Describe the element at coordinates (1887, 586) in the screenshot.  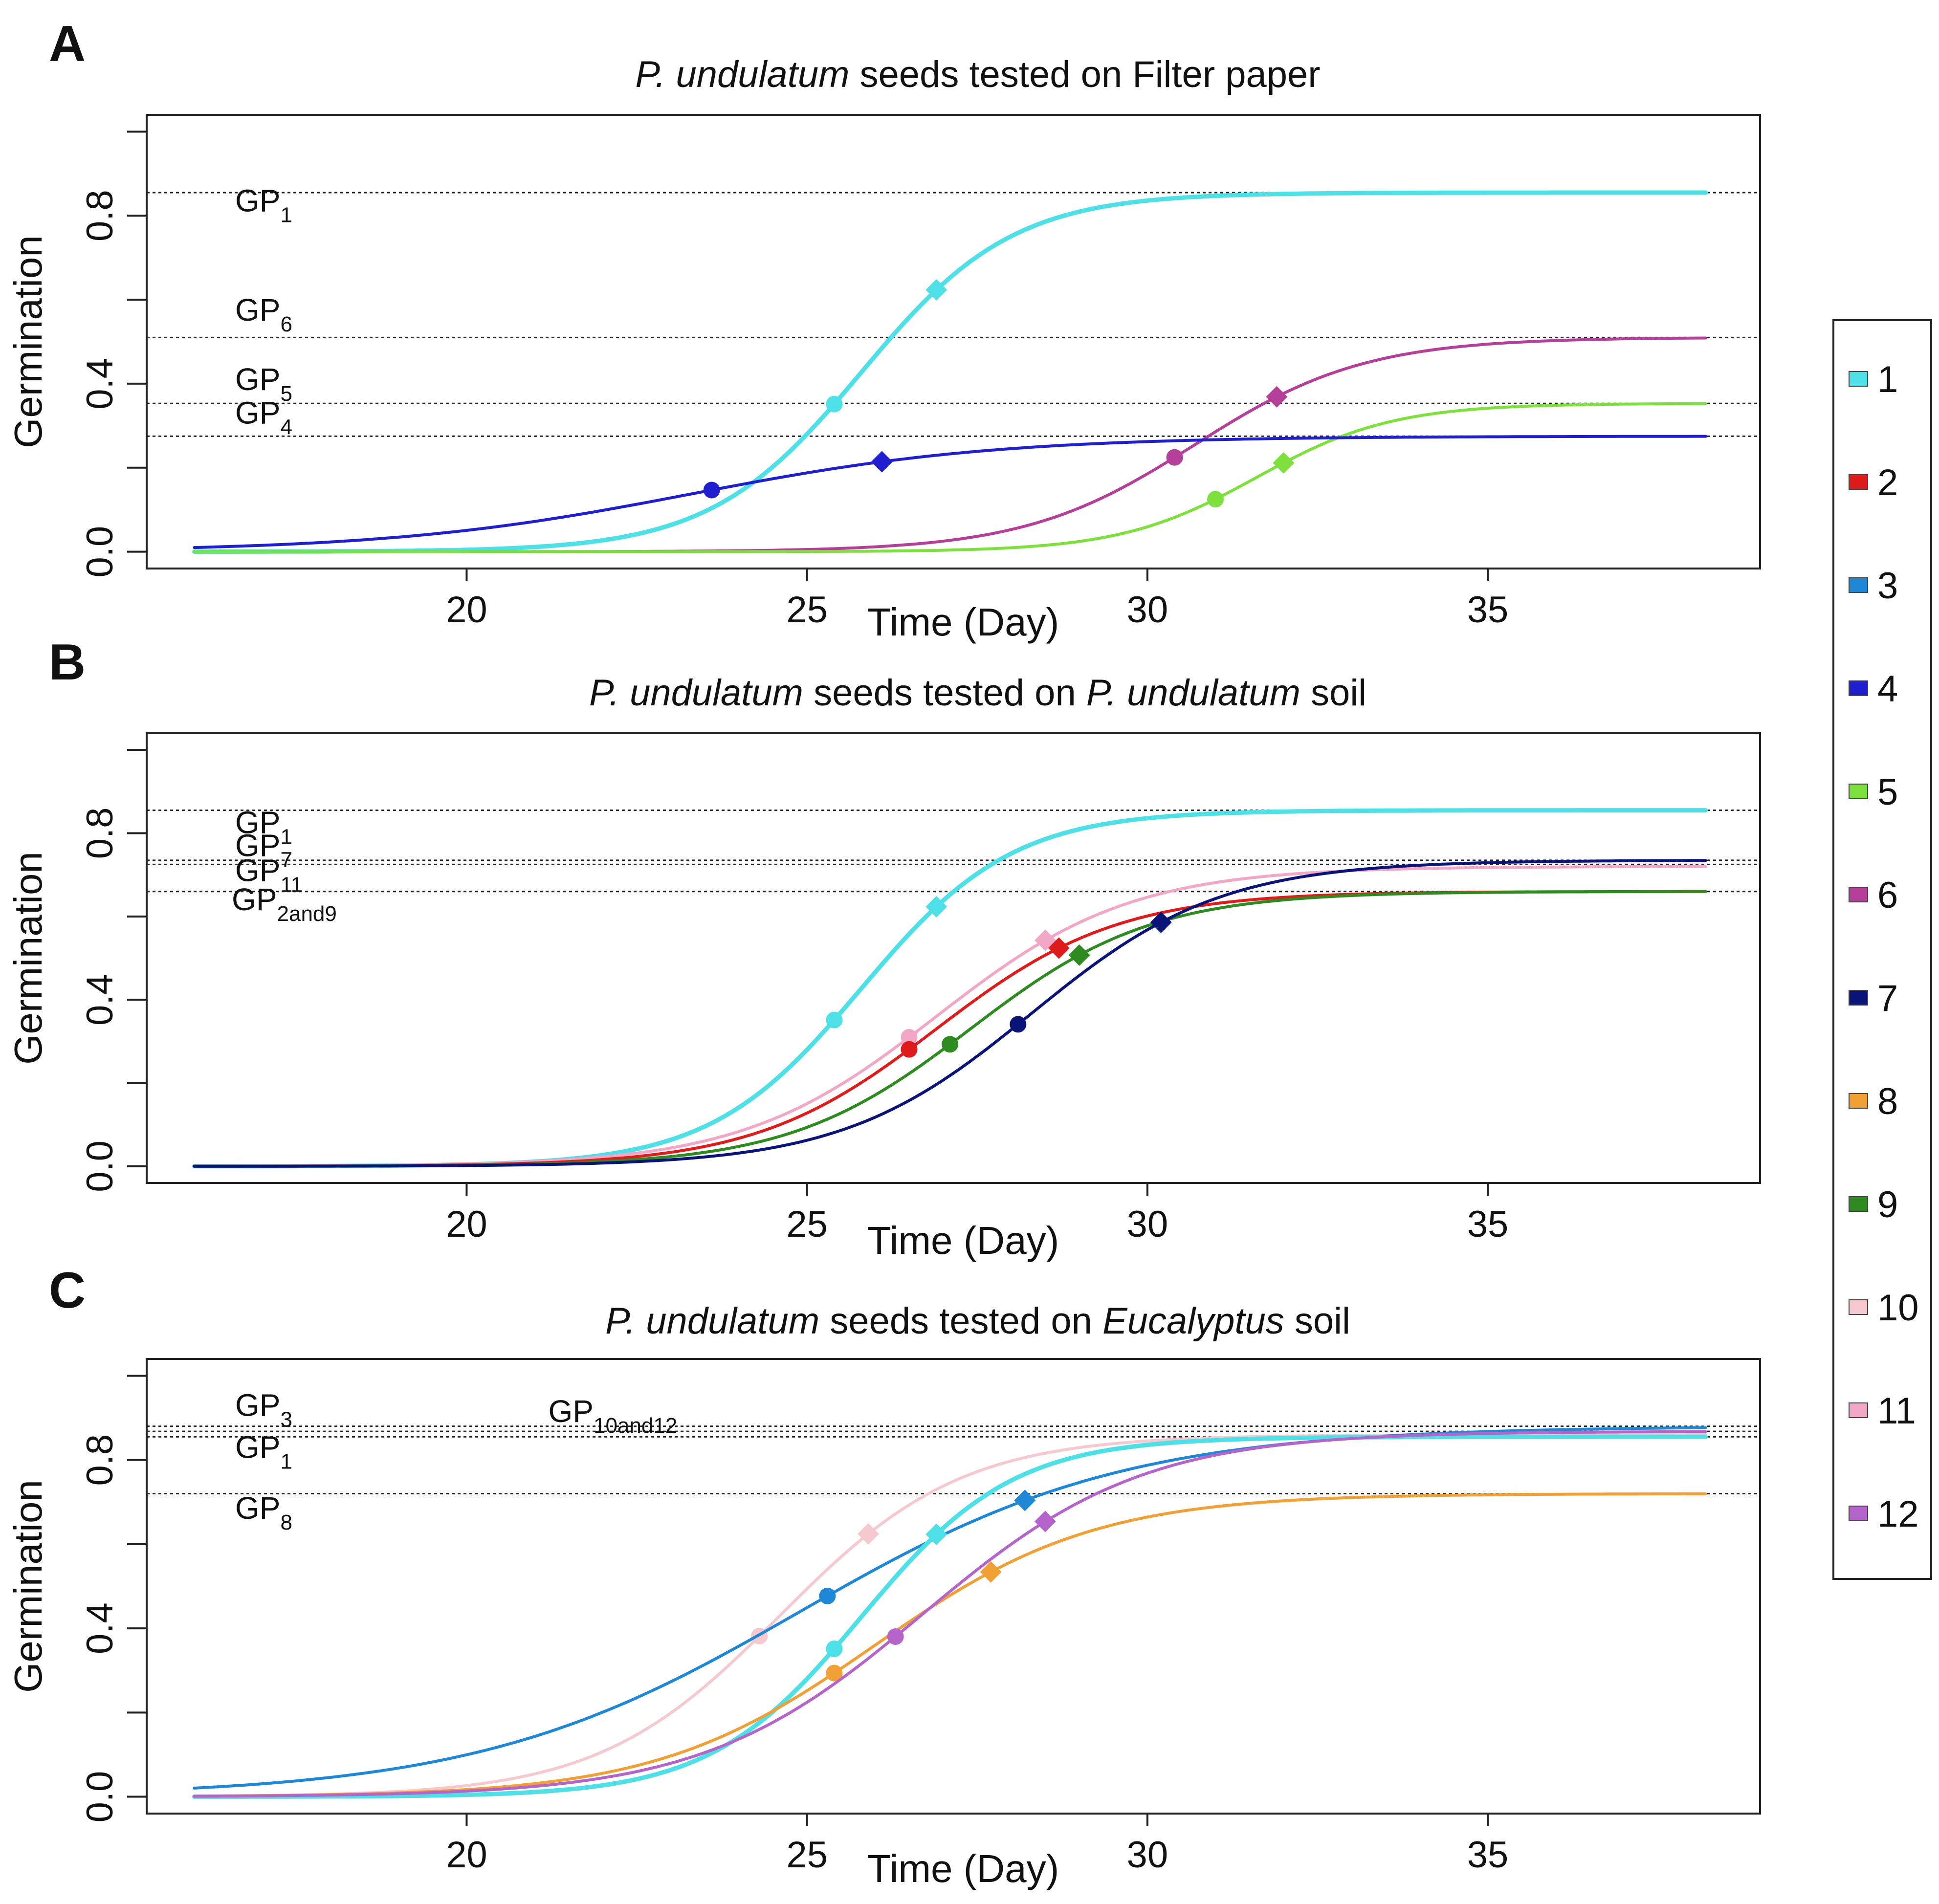
I see `legend-label-3: 3` at that location.